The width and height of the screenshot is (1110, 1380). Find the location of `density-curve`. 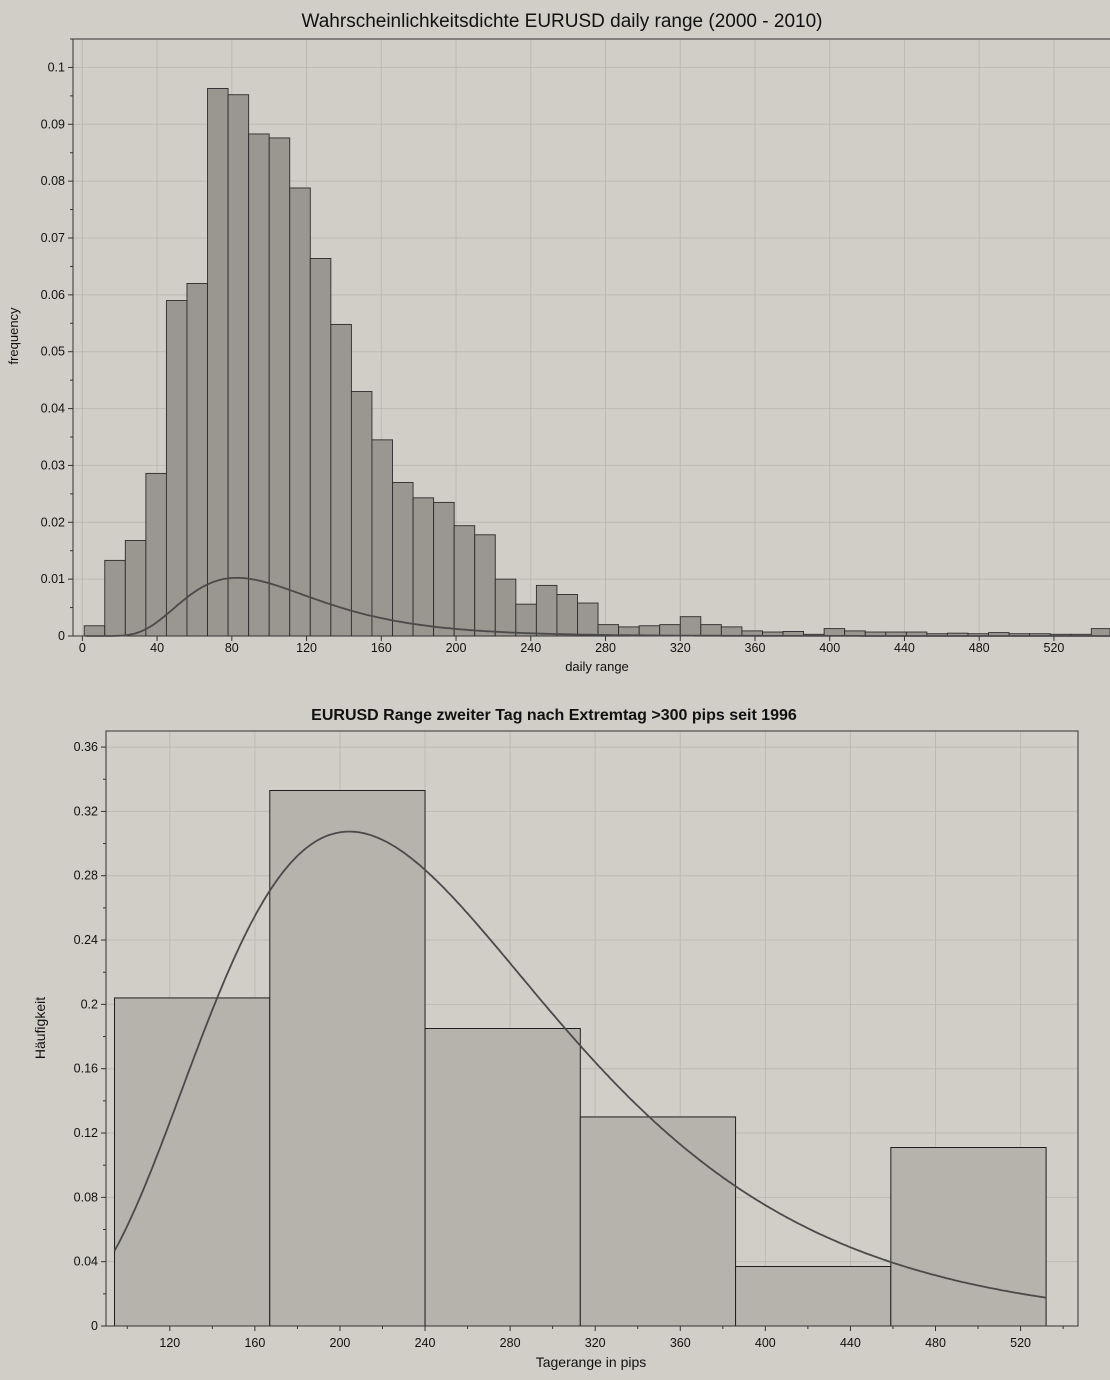

density-curve is located at coordinates (598, 606).